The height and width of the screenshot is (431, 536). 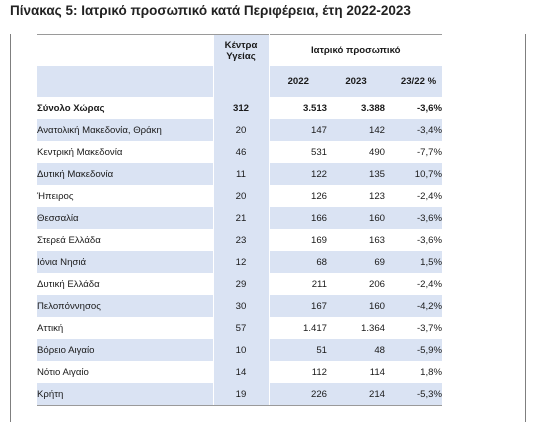 I want to click on region-cell: Κεντρική Μακεδονία, so click(x=80, y=152).